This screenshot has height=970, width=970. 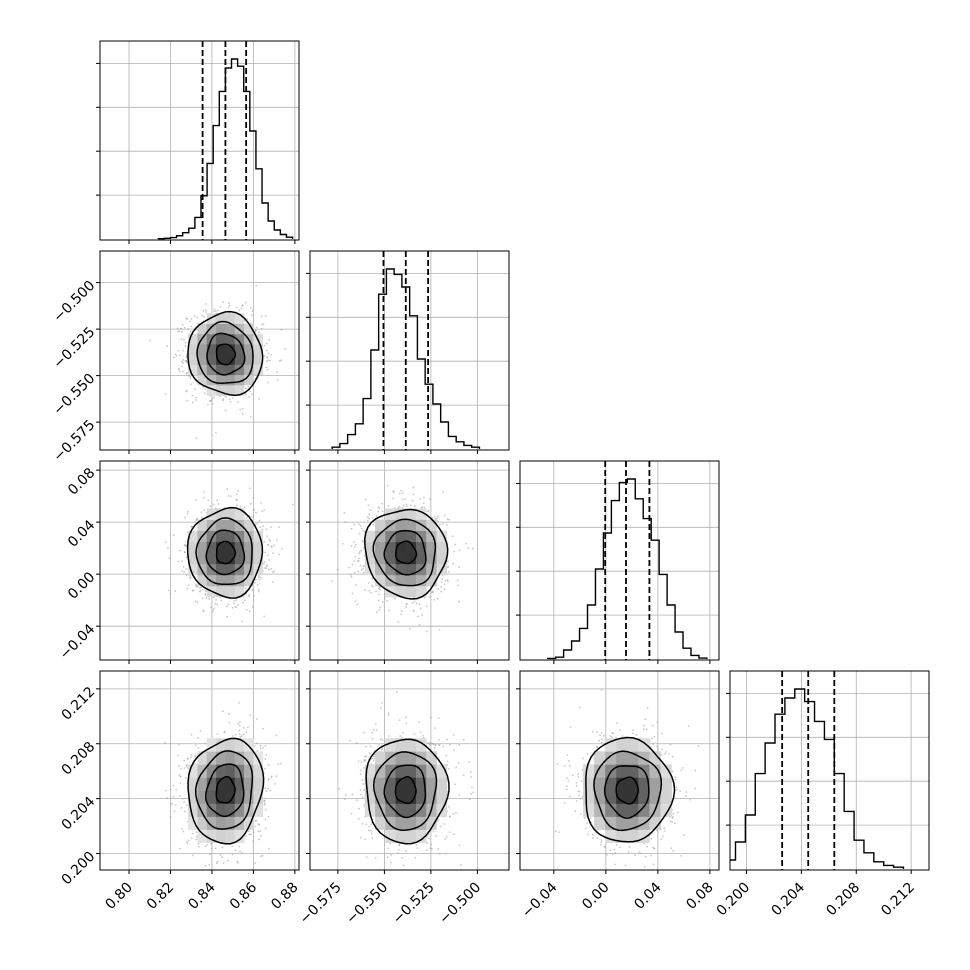 I want to click on histogram-step, so click(x=817, y=778).